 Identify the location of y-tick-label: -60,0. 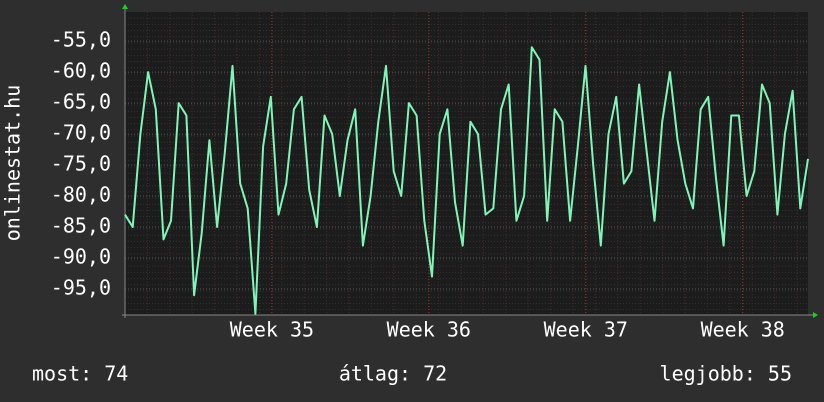
(81, 71).